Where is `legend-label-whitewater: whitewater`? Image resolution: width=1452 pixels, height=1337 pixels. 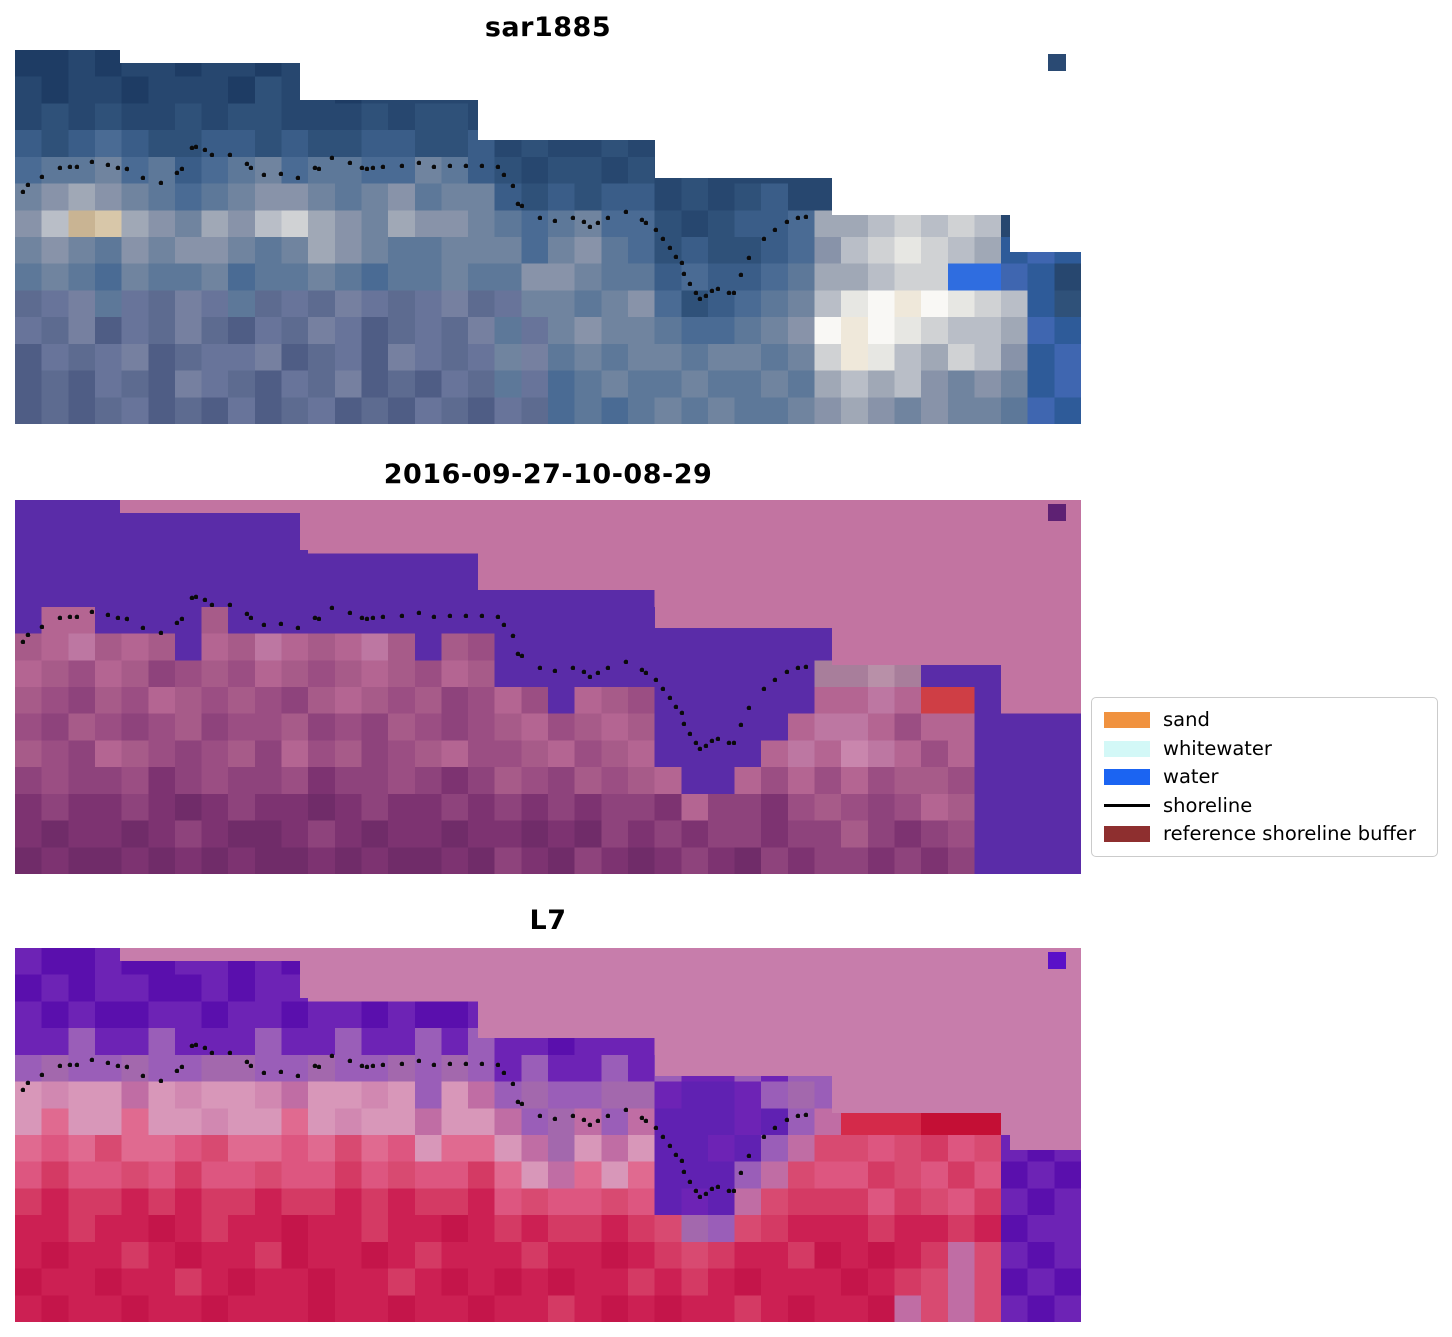 legend-label-whitewater: whitewater is located at coordinates (1217, 748).